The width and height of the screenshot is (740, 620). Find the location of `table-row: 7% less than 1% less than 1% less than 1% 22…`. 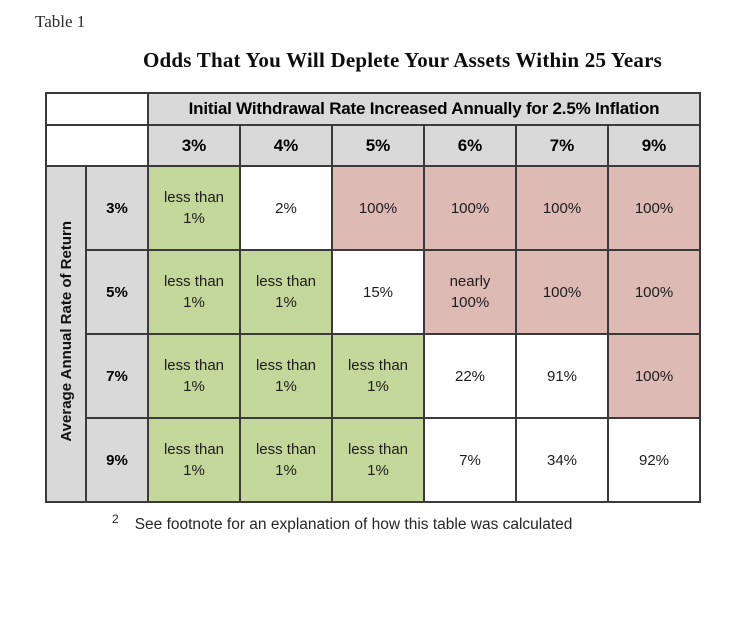

table-row: 7% less than 1% less than 1% less than 1% 22… is located at coordinates (373, 376).